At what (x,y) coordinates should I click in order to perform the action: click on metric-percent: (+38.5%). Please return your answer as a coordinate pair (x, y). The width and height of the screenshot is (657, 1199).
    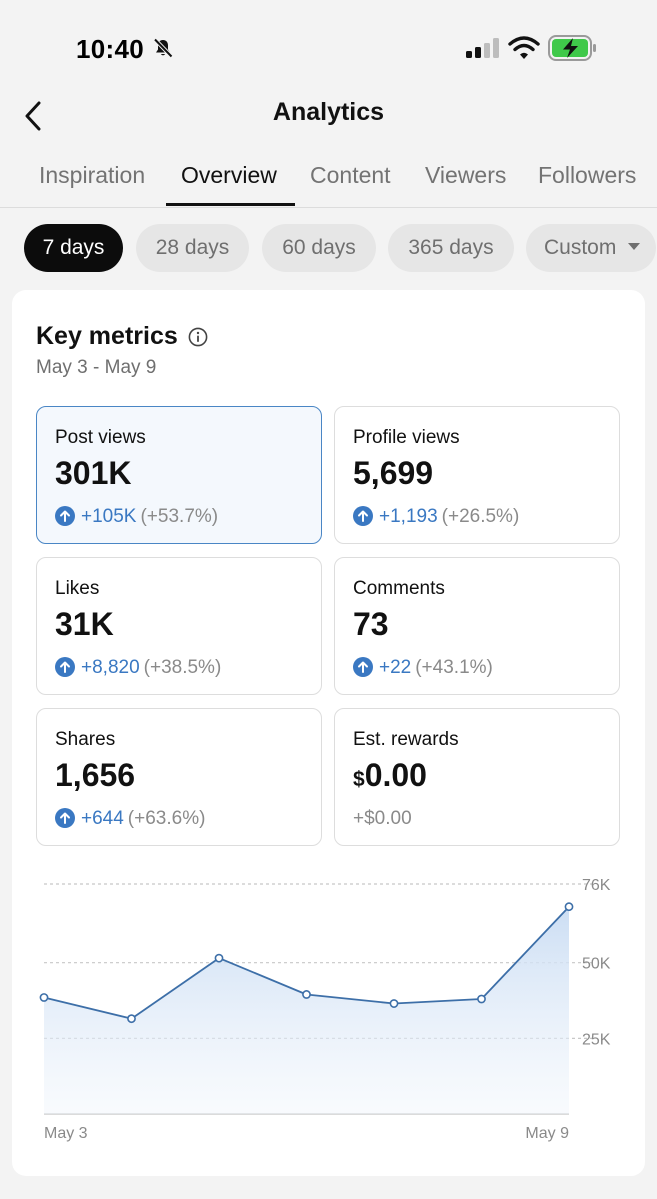
    Looking at the image, I should click on (182, 667).